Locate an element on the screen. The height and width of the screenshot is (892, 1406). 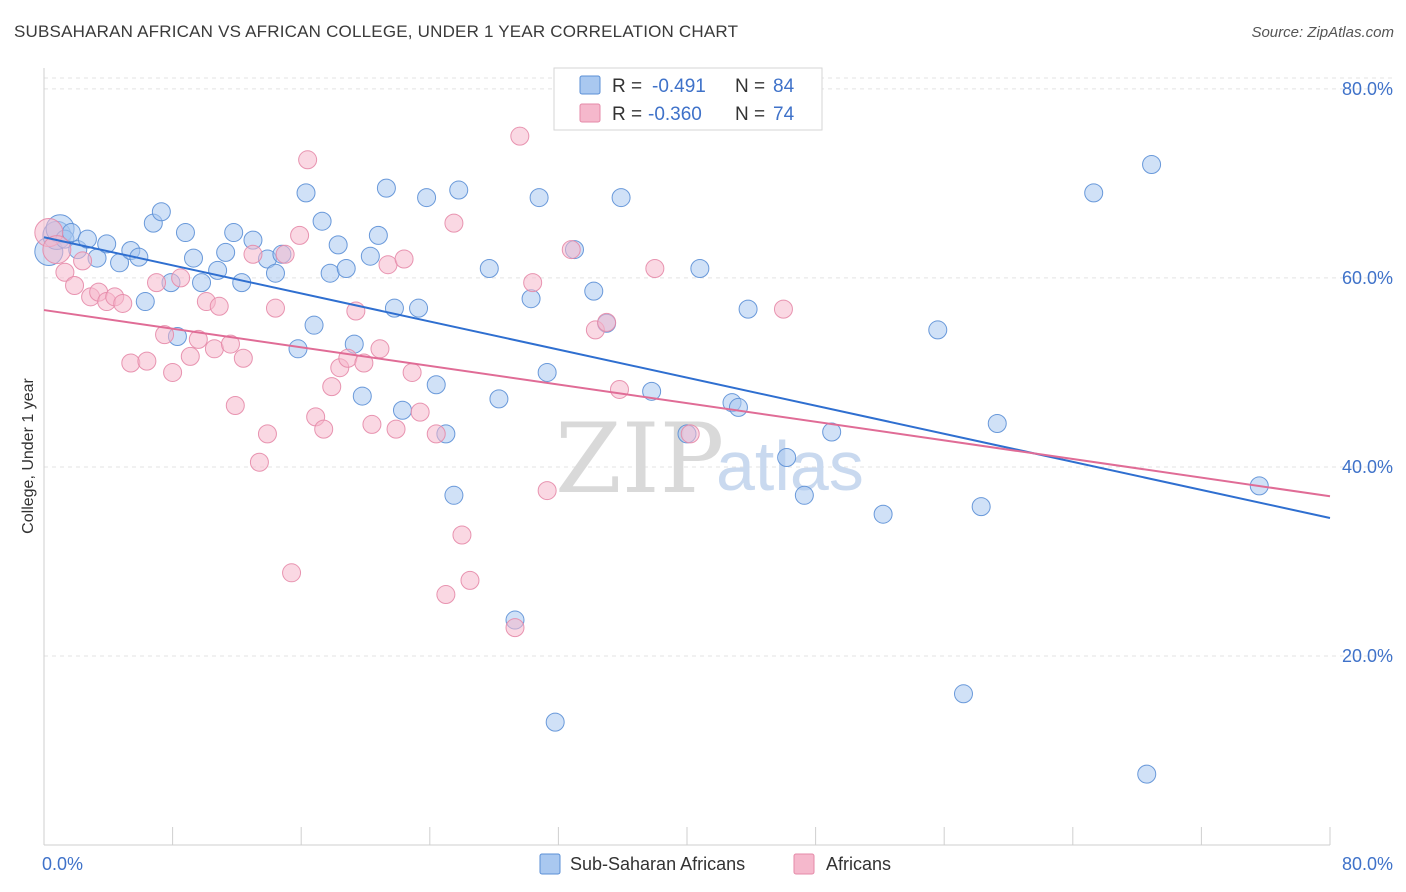
bottom-legend-label-blue: Sub-Saharan Africans is located at coordinates (657, 864).